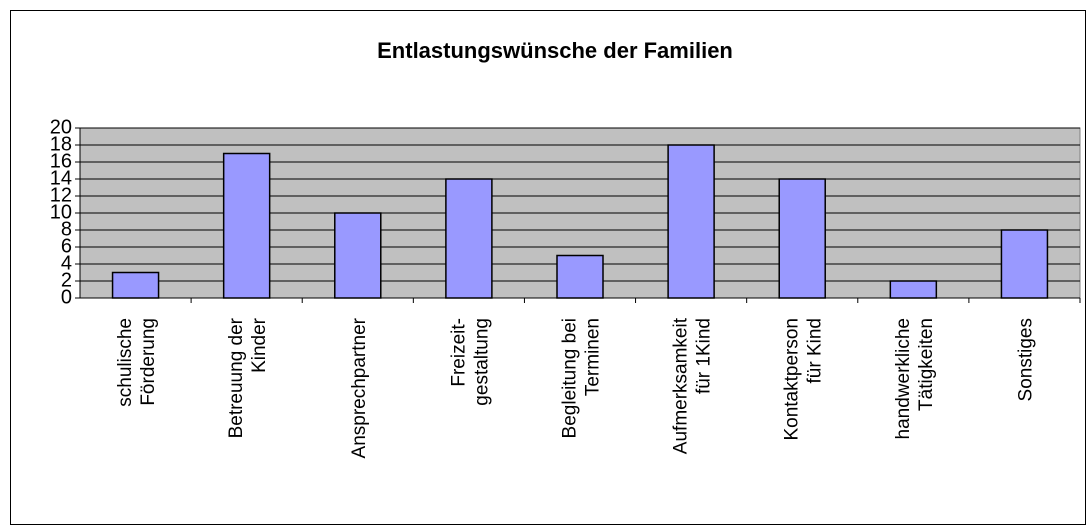 This screenshot has height=526, width=1087. Describe the element at coordinates (259, 345) in the screenshot. I see `x-tick-label-line: Kinder` at that location.